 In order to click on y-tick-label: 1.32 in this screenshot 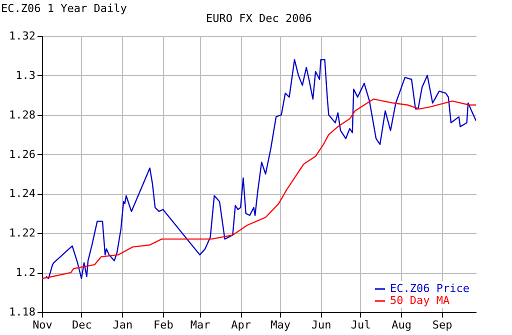, I will do `click(22, 36)`.